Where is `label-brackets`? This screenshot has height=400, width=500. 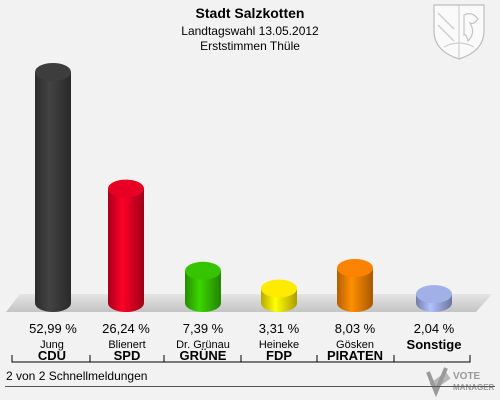 label-brackets is located at coordinates (241, 359).